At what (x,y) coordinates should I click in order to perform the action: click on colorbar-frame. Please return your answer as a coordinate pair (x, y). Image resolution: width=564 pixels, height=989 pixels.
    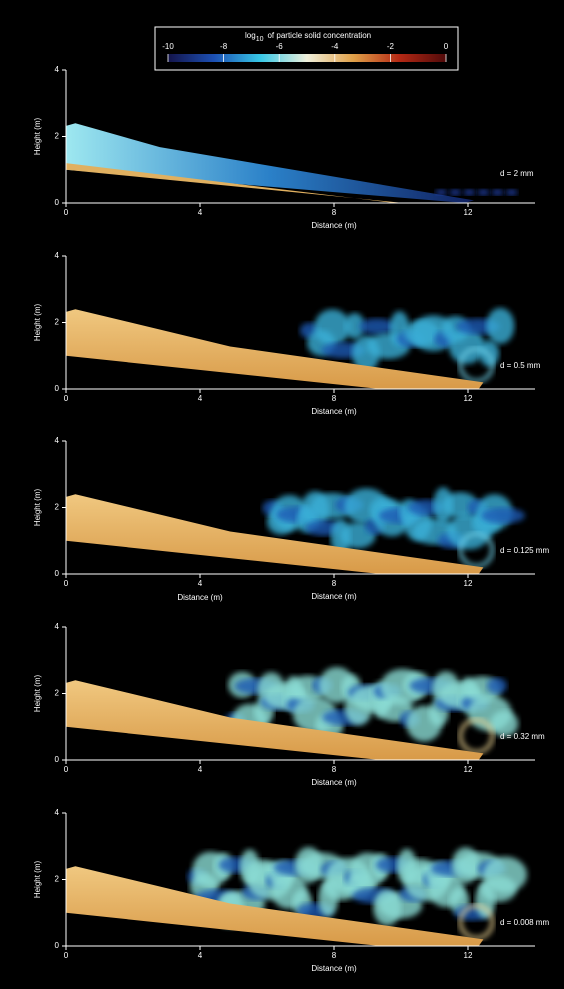
    Looking at the image, I should click on (306, 48).